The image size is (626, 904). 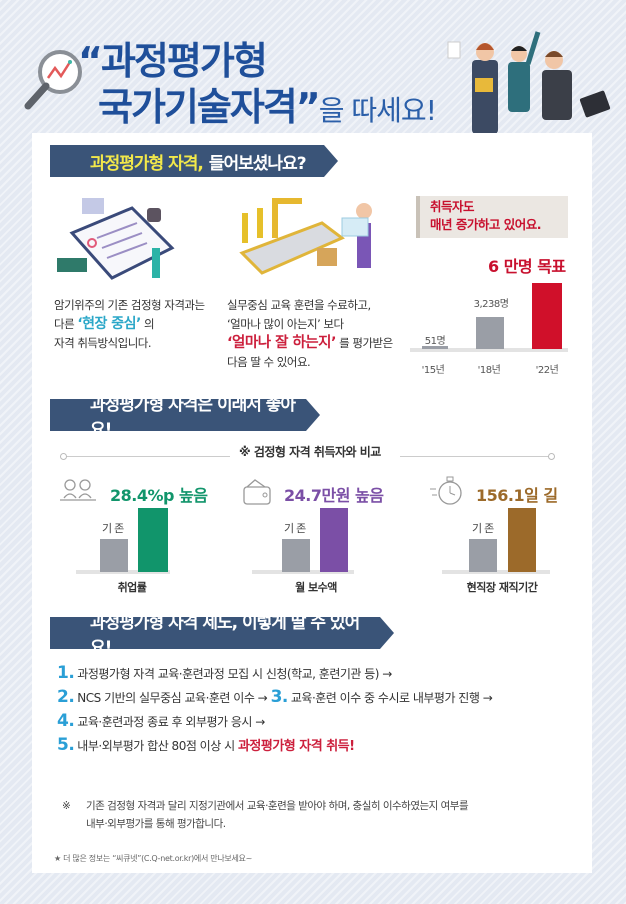 I want to click on title-line-2: 국가기술자격”을 따세요!, so click(x=267, y=103).